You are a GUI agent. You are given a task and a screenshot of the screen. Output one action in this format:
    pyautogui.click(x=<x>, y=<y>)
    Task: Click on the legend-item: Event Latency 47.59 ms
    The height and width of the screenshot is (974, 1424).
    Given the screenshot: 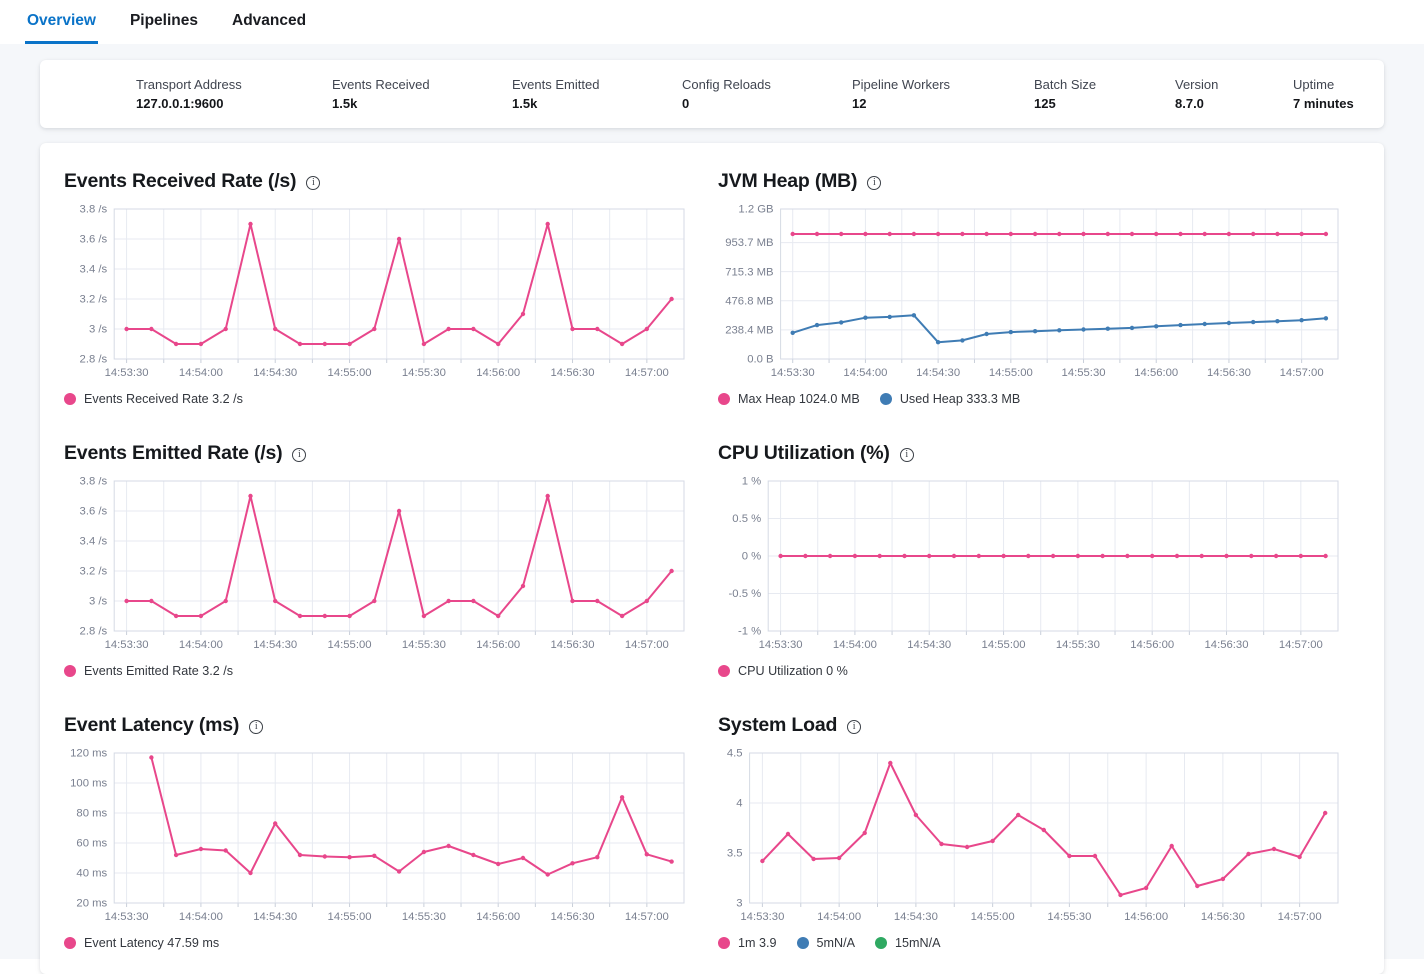 What is the action you would take?
    pyautogui.click(x=141, y=943)
    